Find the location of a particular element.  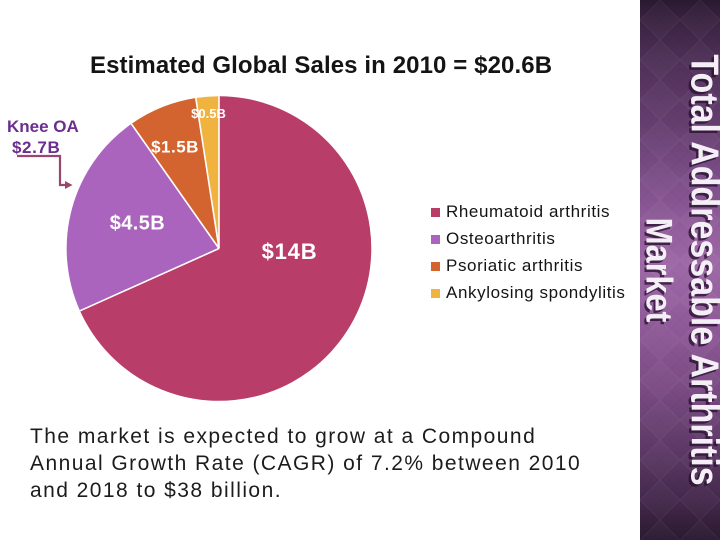

svg-text: $0.5B is located at coordinates (208, 113).